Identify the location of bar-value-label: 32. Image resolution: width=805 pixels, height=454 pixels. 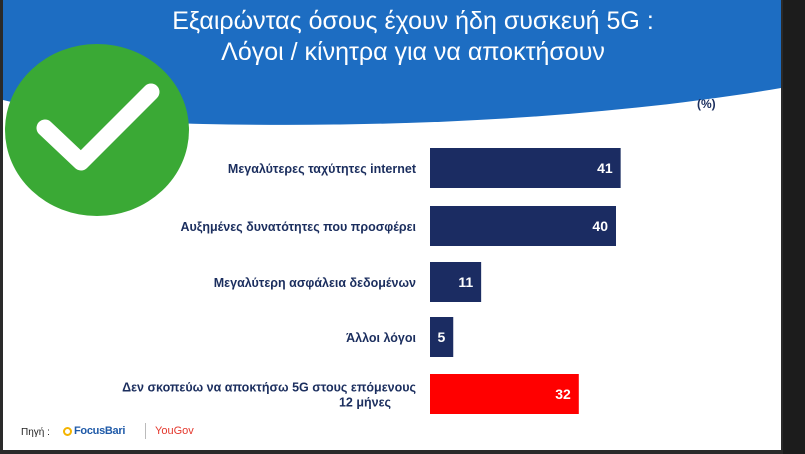
(563, 394).